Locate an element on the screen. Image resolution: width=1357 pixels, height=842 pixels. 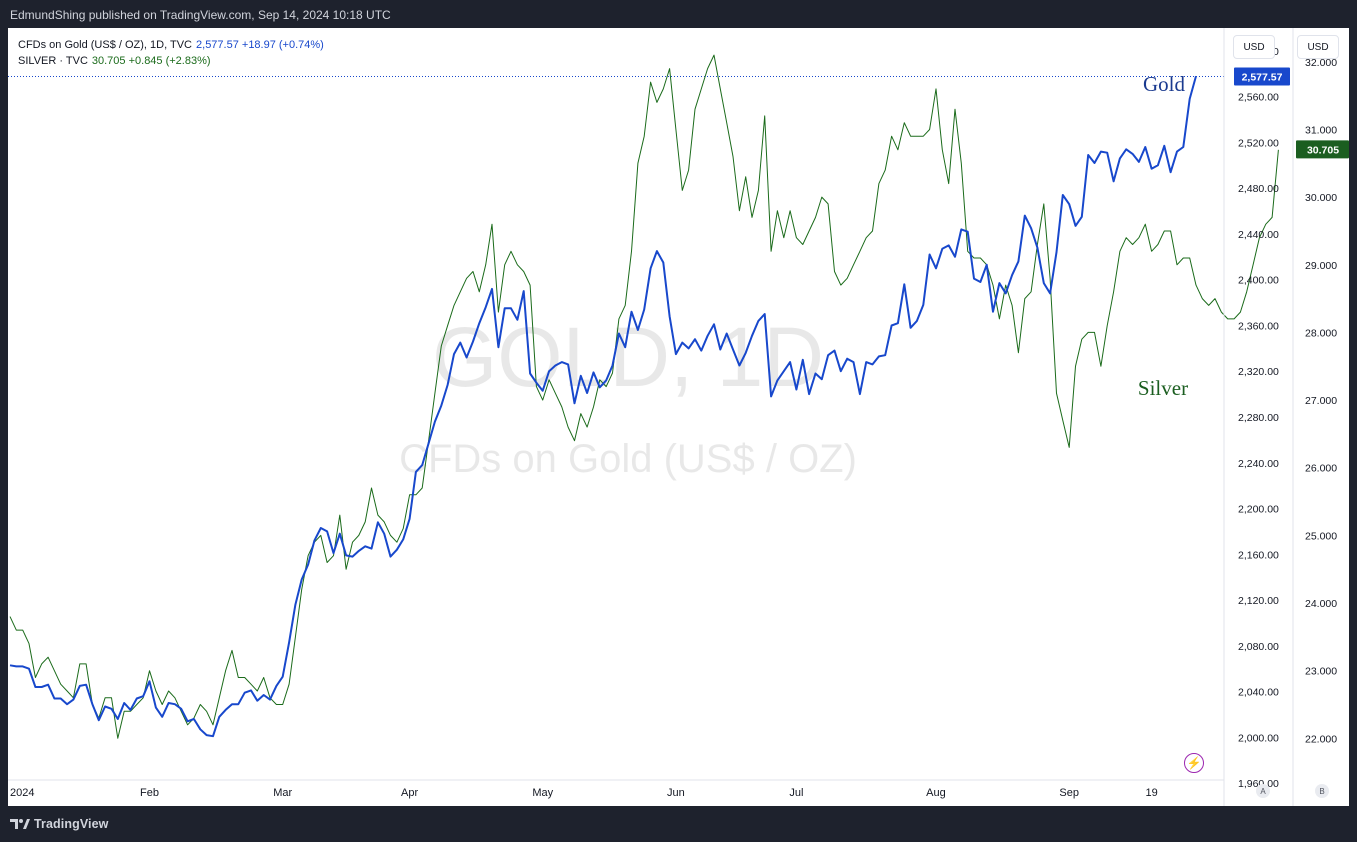
silver-axis-tick: 30.000 is located at coordinates (1321, 198).